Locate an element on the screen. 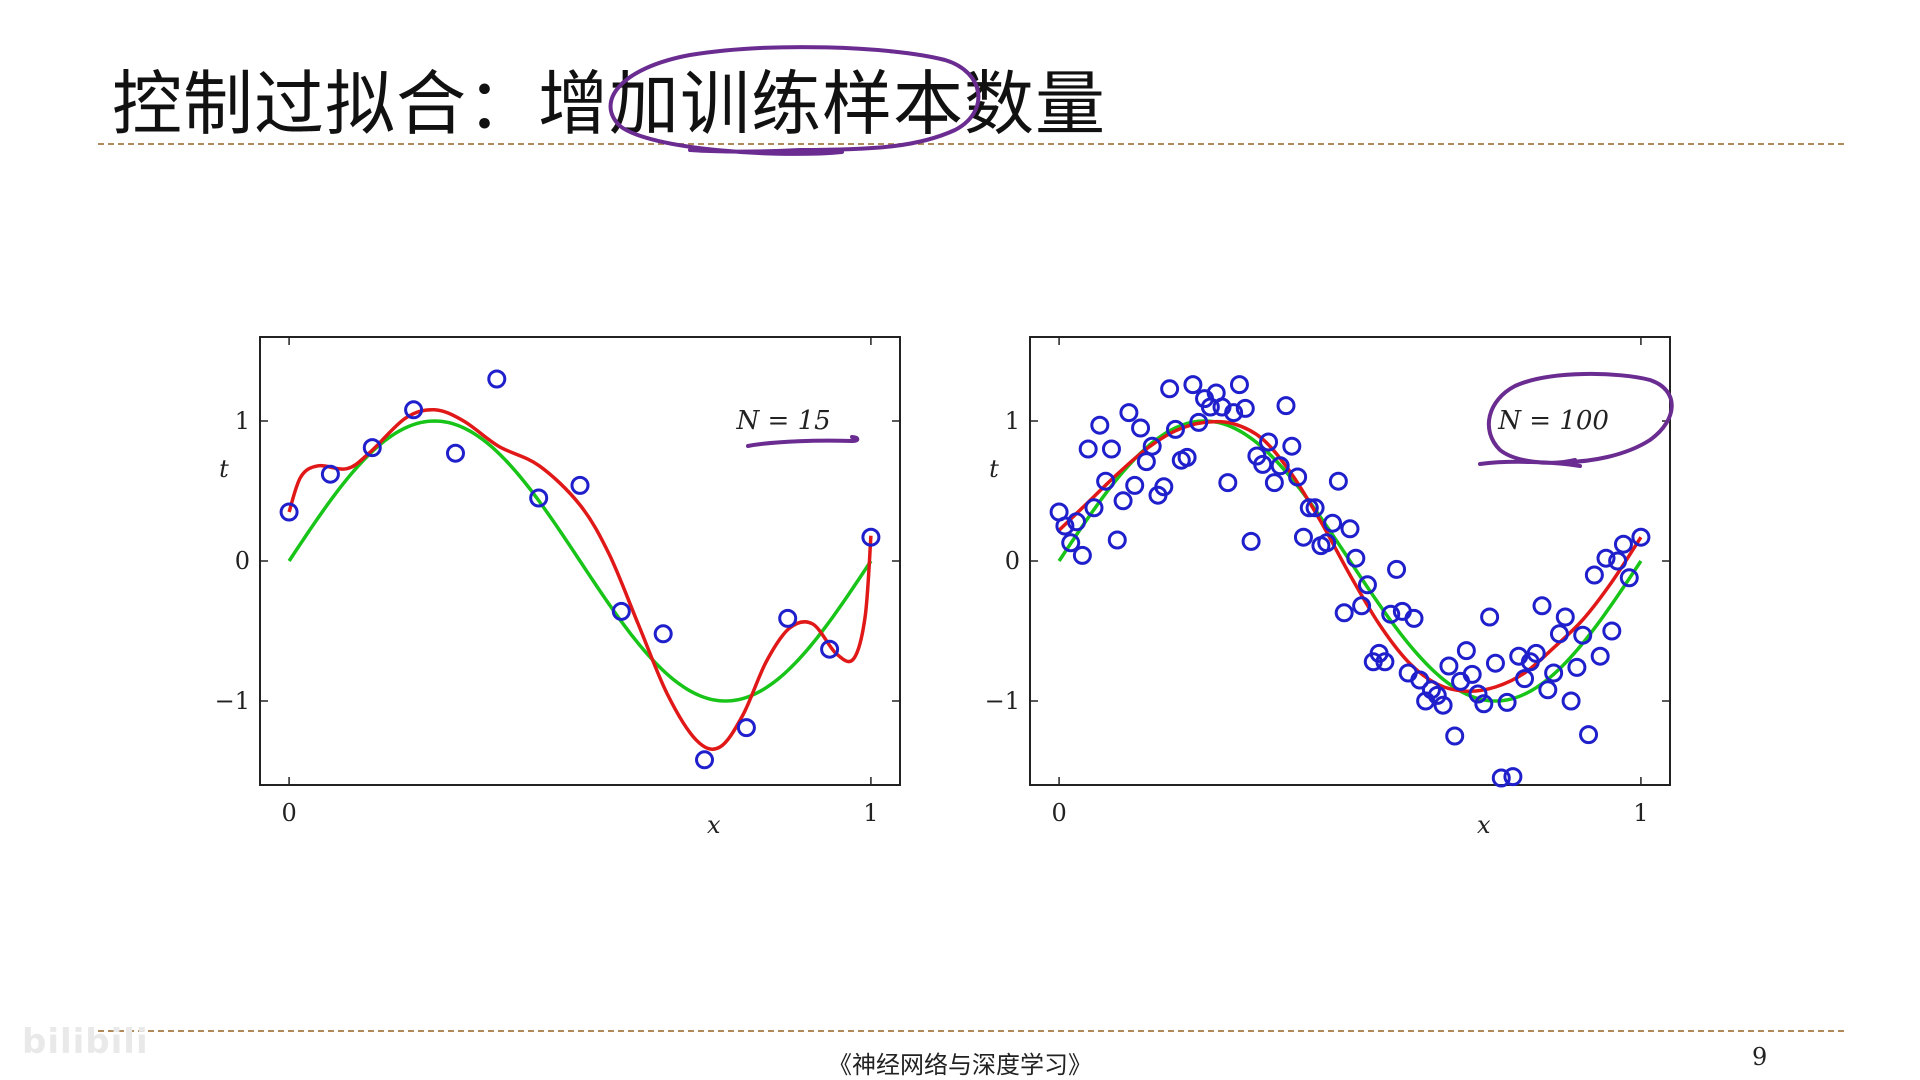  x-axis-label: x is located at coordinates (1484, 825).